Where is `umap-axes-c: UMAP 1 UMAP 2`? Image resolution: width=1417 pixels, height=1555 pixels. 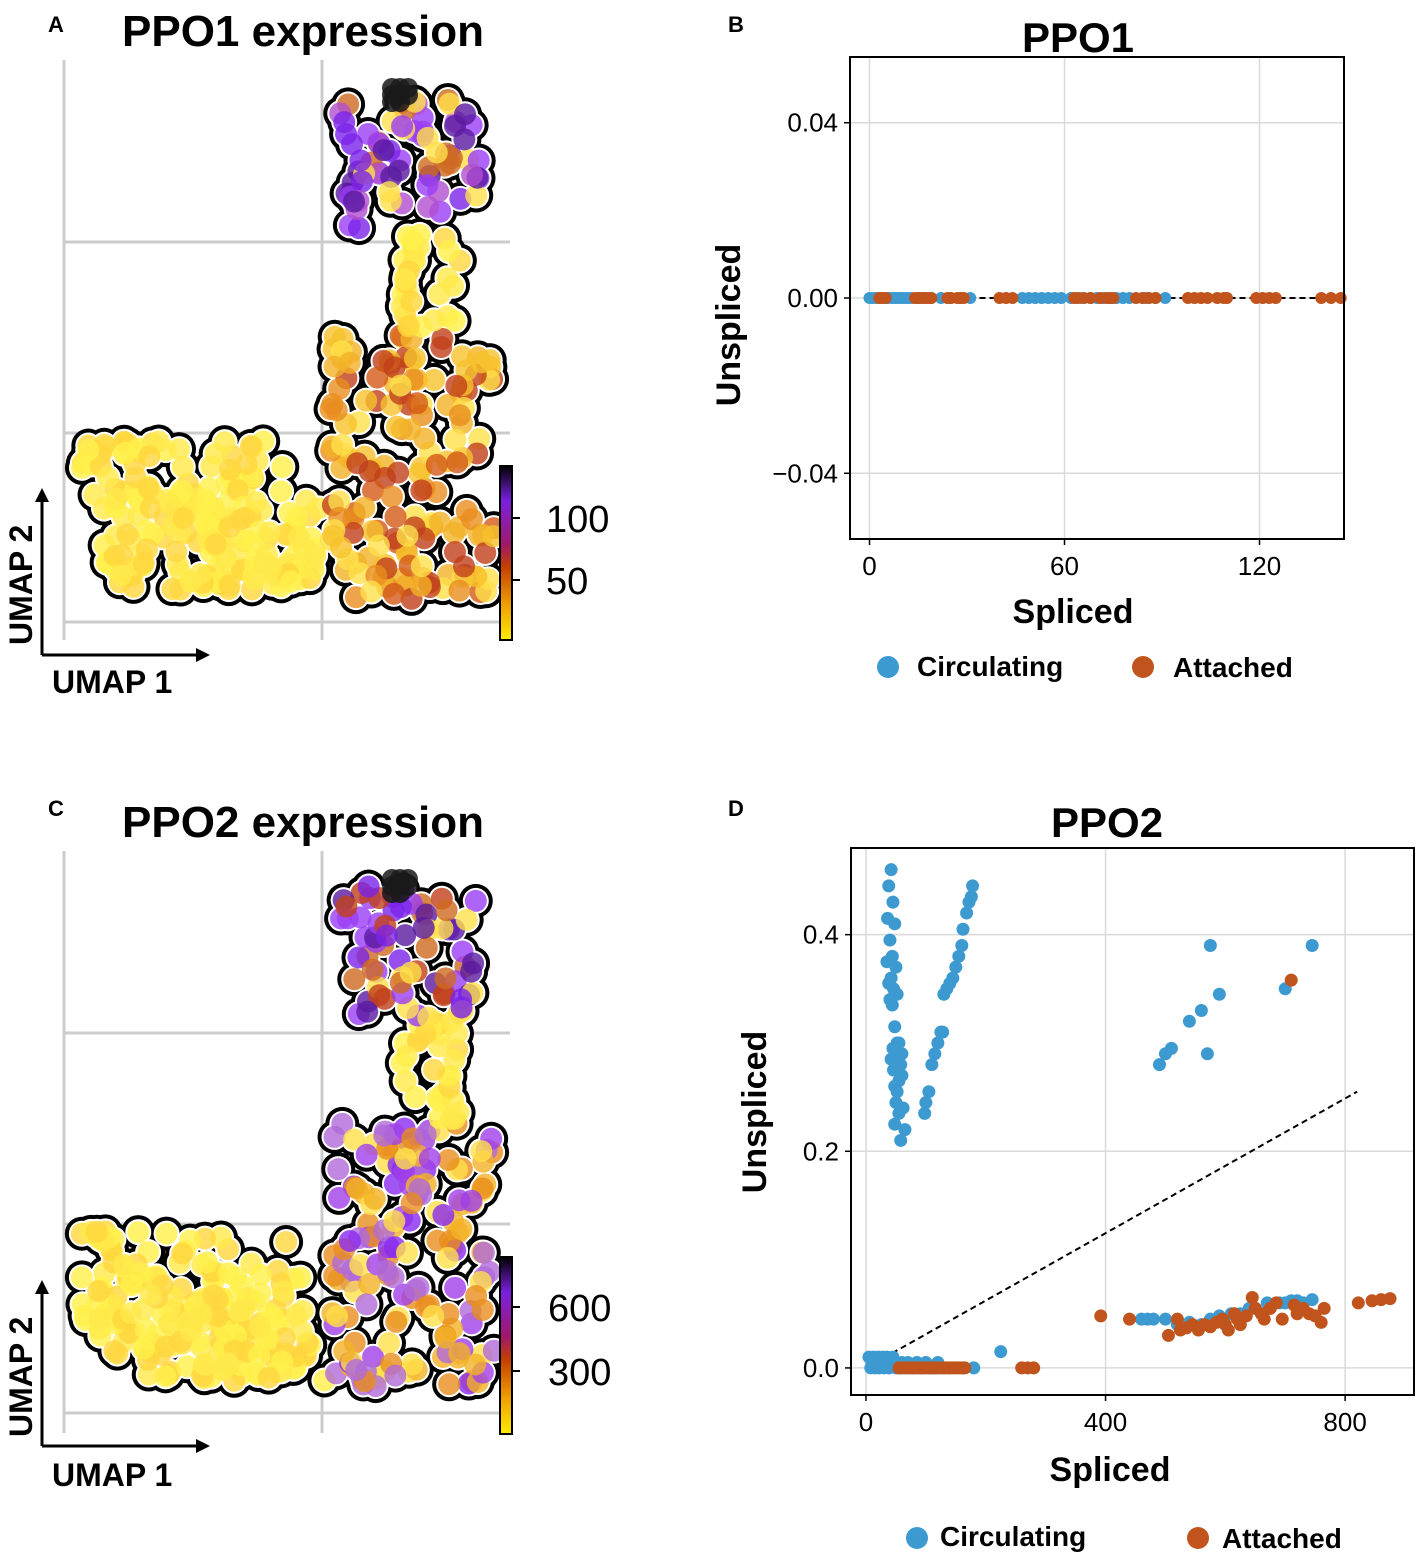
umap-axes-c: UMAP 1 UMAP 2 is located at coordinates (106, 1386).